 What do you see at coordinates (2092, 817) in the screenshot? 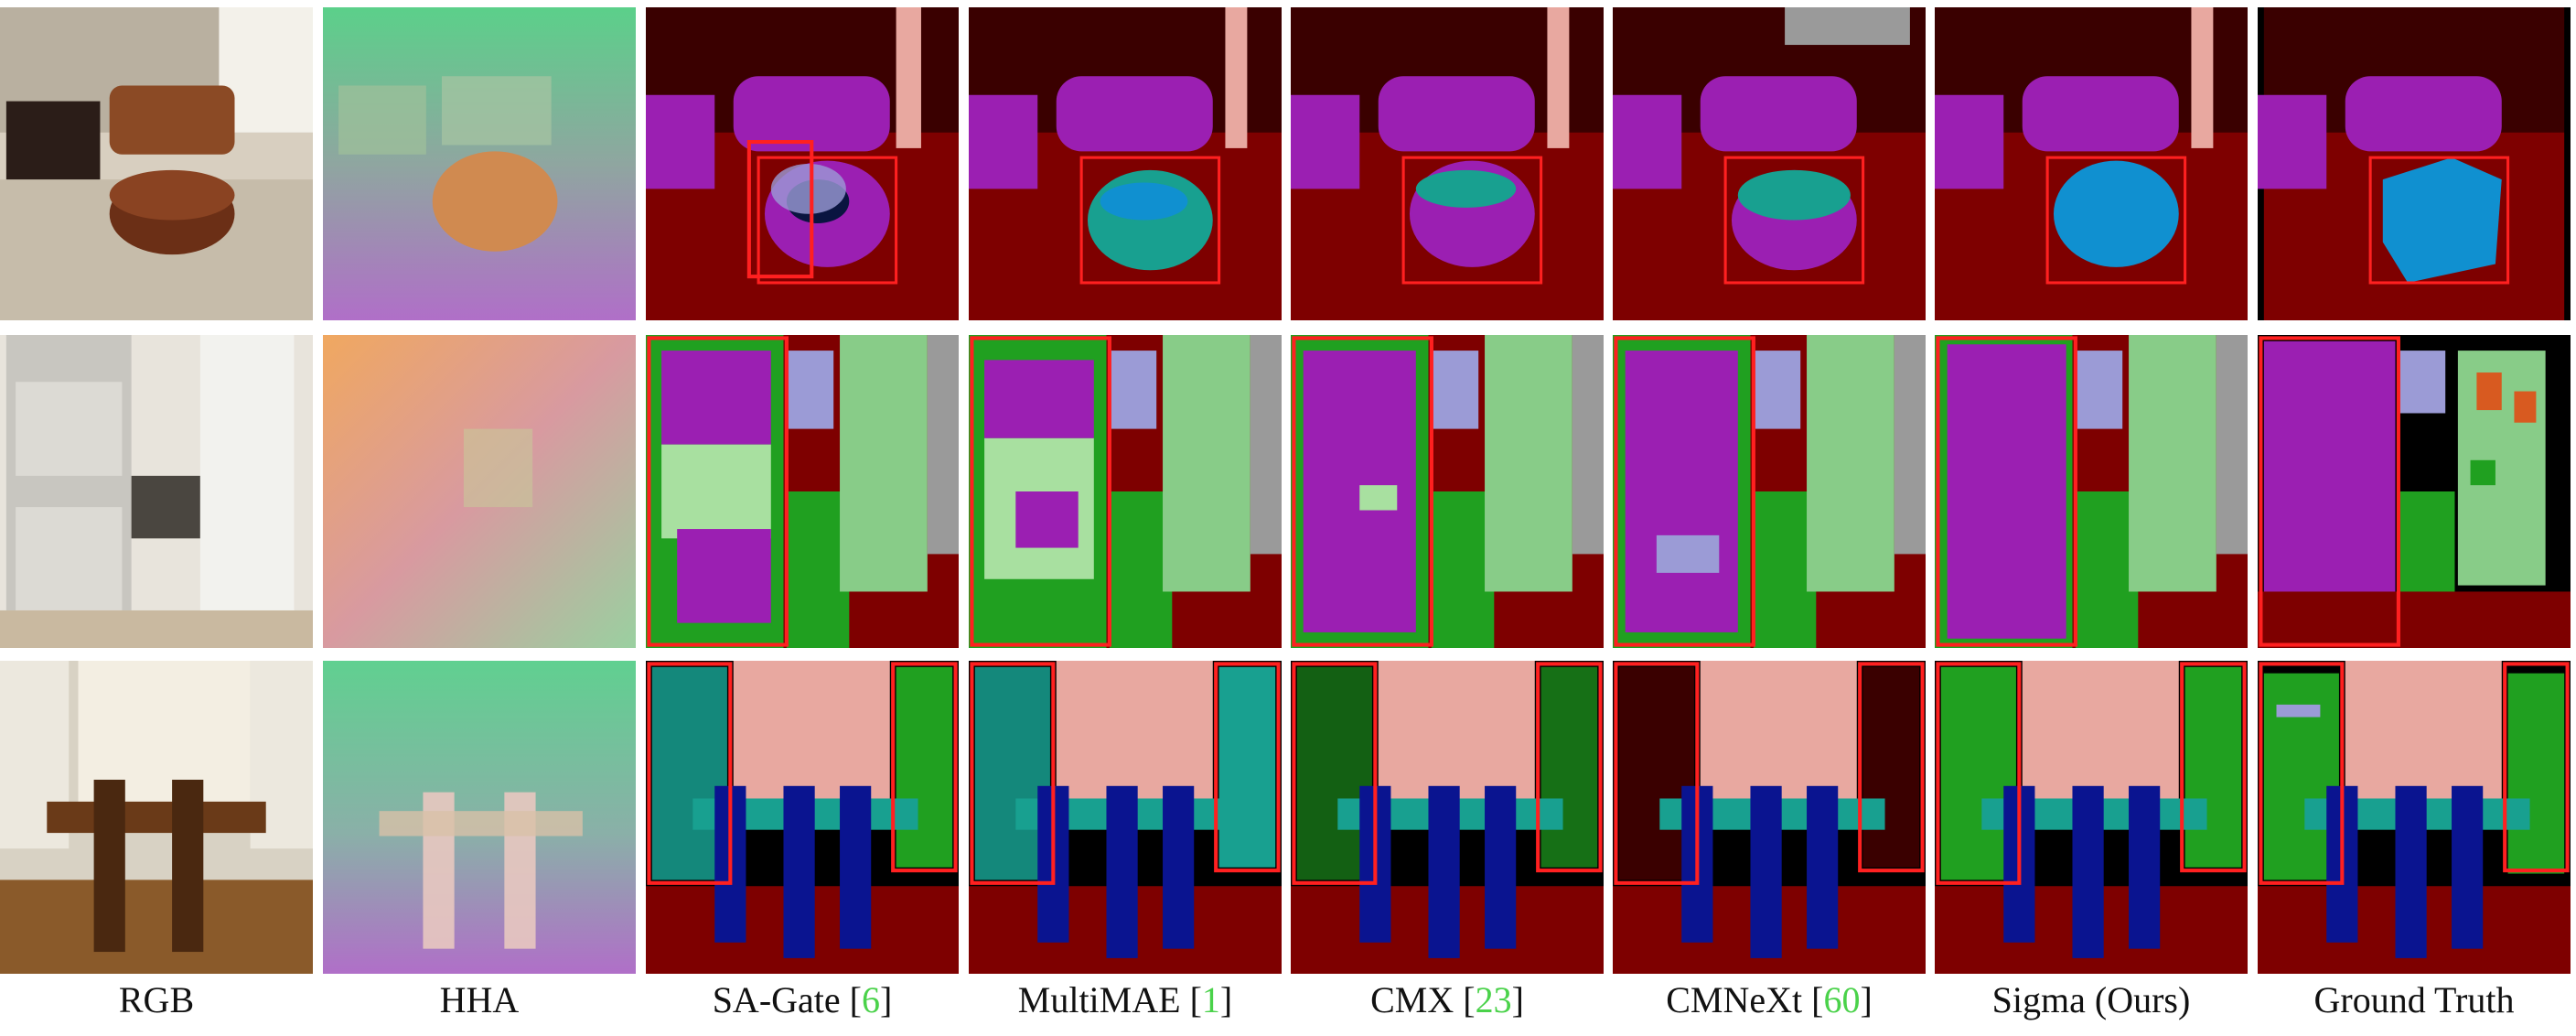
I see `sigma-dining-room-prediction` at bounding box center [2092, 817].